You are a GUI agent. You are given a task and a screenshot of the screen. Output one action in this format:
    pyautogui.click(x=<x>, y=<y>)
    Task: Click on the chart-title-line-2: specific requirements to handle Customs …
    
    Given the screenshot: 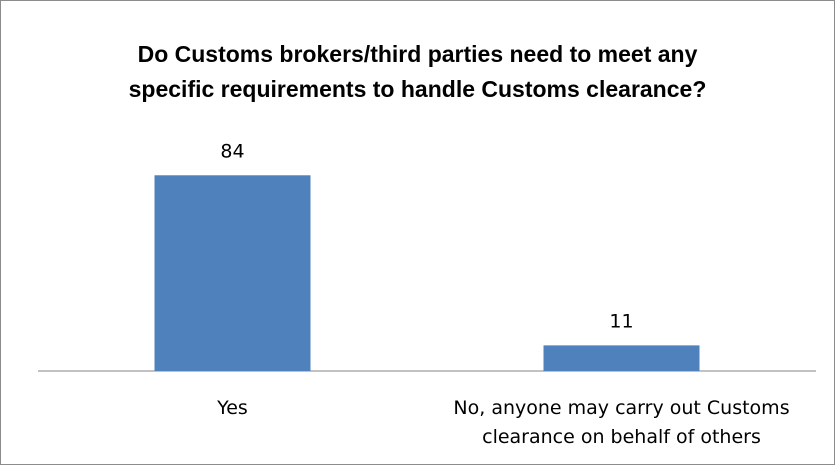 What is the action you would take?
    pyautogui.click(x=417, y=89)
    